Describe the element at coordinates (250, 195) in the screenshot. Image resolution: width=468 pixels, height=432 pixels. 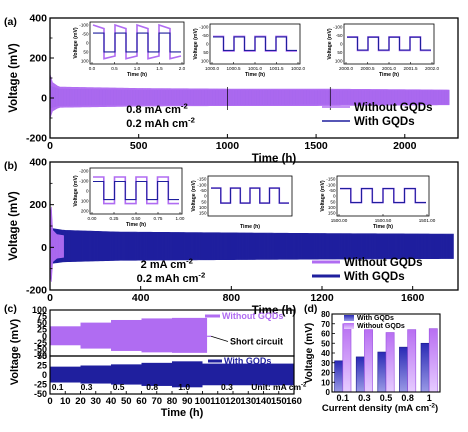
I see `inset-wave-with` at that location.